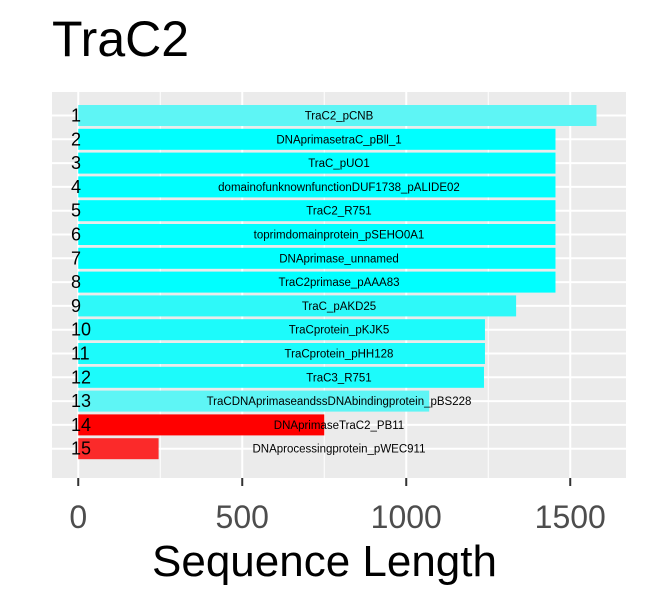  I want to click on bar-label: TraC2_R751, so click(338, 212).